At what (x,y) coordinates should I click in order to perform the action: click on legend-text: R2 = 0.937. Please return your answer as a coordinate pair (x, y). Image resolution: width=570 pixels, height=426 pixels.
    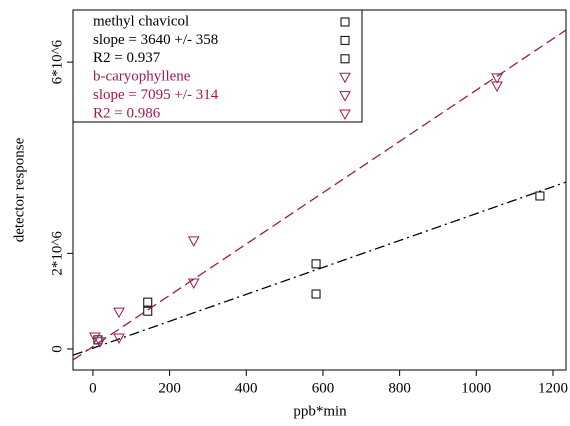
    Looking at the image, I should click on (127, 58).